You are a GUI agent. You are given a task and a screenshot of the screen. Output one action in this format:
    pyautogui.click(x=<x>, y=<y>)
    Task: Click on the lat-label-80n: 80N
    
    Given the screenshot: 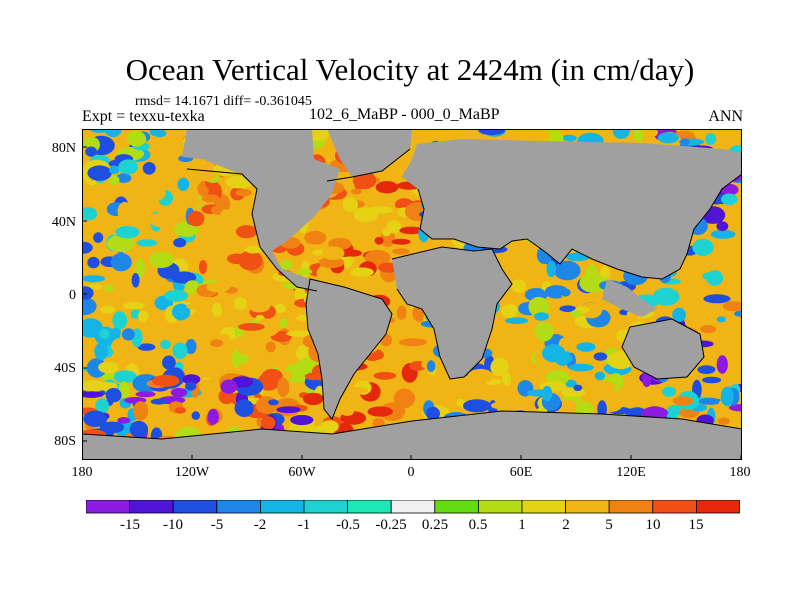 What is the action you would take?
    pyautogui.click(x=63, y=148)
    